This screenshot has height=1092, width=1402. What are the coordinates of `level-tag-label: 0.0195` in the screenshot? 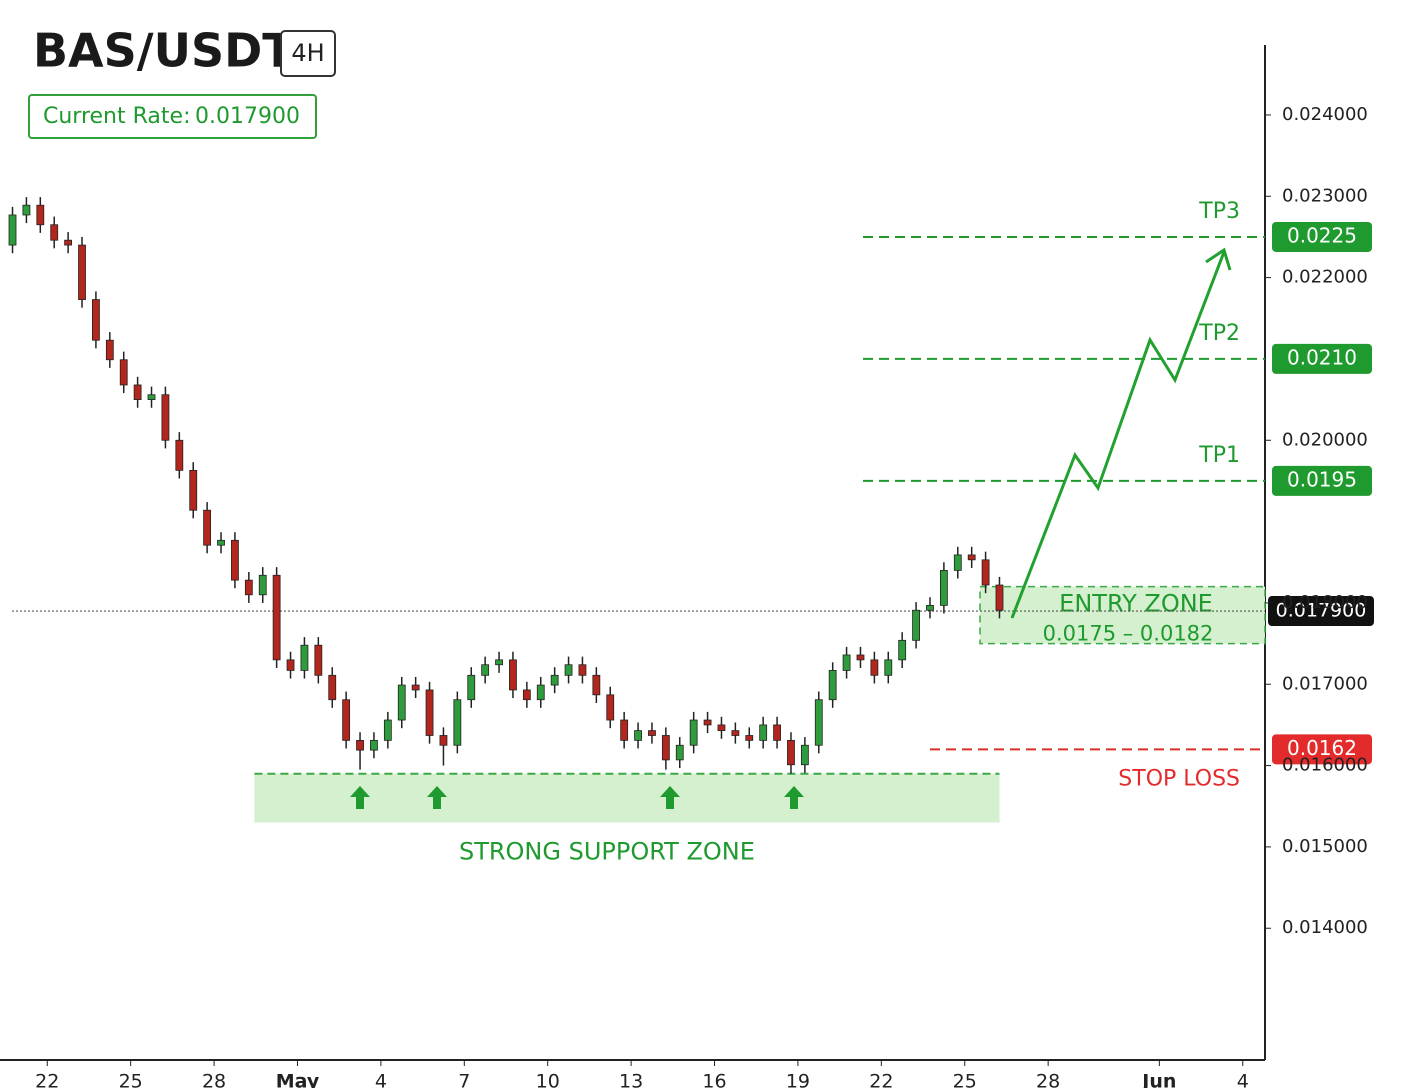 It's located at (1322, 479).